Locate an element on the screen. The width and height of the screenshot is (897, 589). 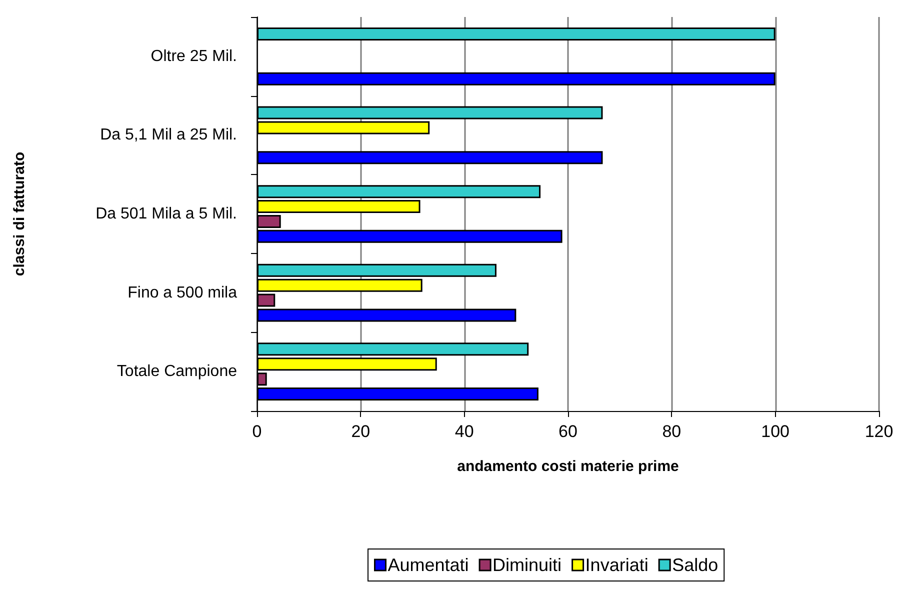
x-tick-label: 80 is located at coordinates (672, 431).